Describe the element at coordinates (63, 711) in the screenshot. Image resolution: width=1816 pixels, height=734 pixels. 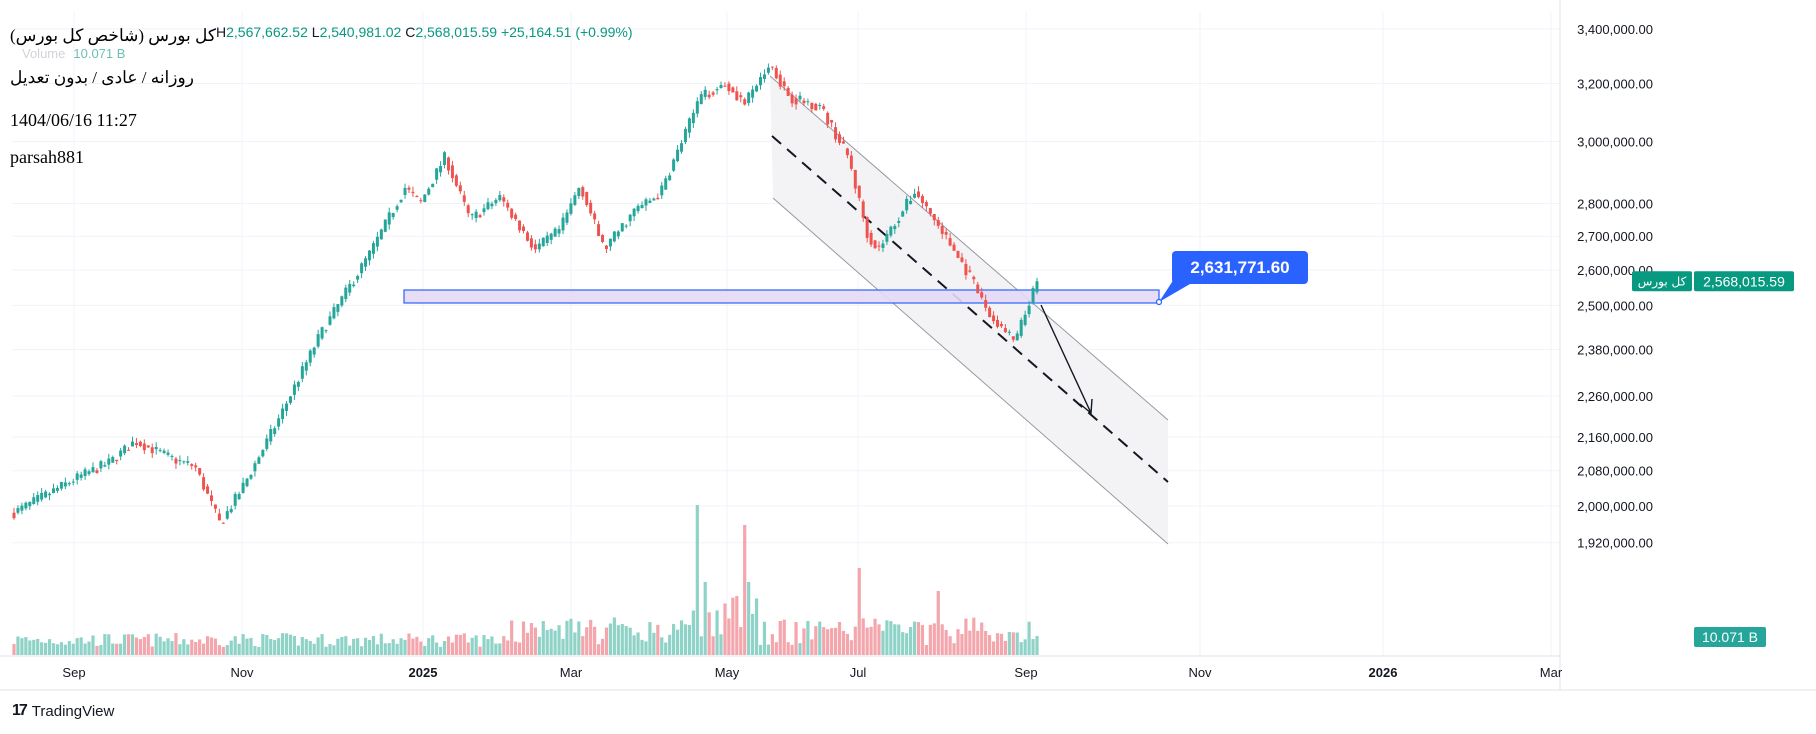
I see `tradingview-branding: 17 TradingView` at that location.